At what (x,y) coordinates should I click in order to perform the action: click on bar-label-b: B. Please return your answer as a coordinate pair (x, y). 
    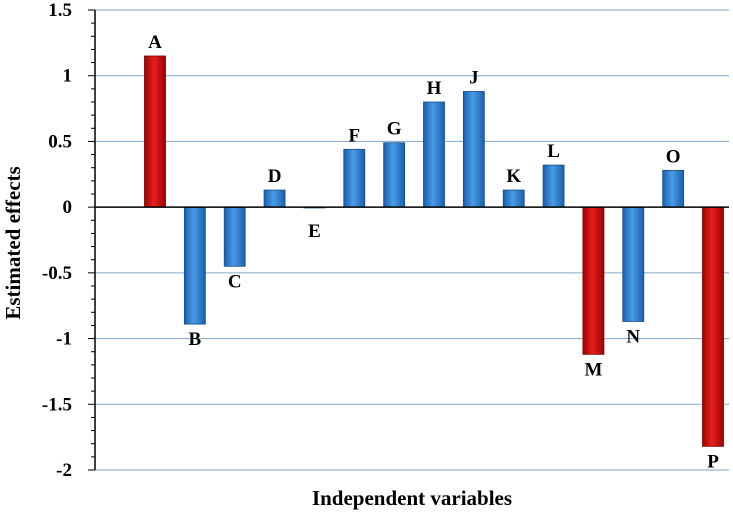
    Looking at the image, I should click on (195, 339).